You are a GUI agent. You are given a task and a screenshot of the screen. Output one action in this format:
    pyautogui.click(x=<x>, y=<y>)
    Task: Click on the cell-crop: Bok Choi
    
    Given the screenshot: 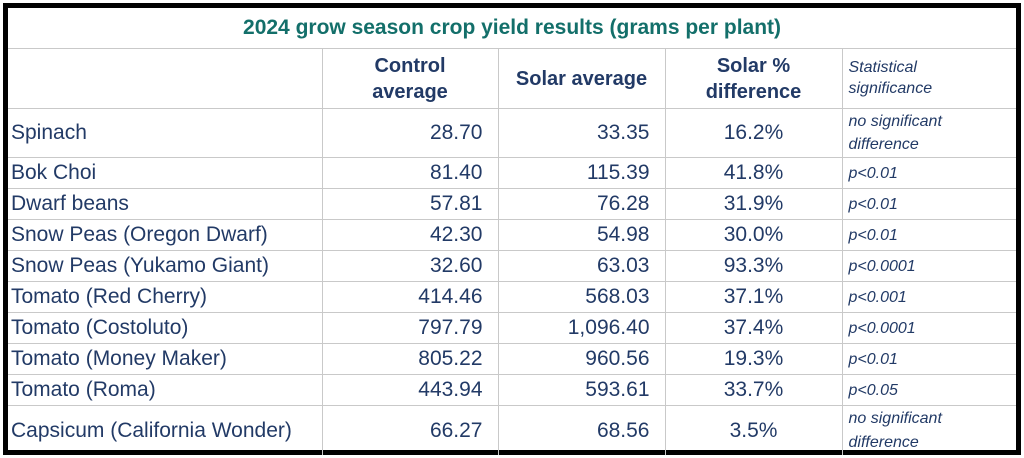 What is the action you would take?
    pyautogui.click(x=165, y=173)
    